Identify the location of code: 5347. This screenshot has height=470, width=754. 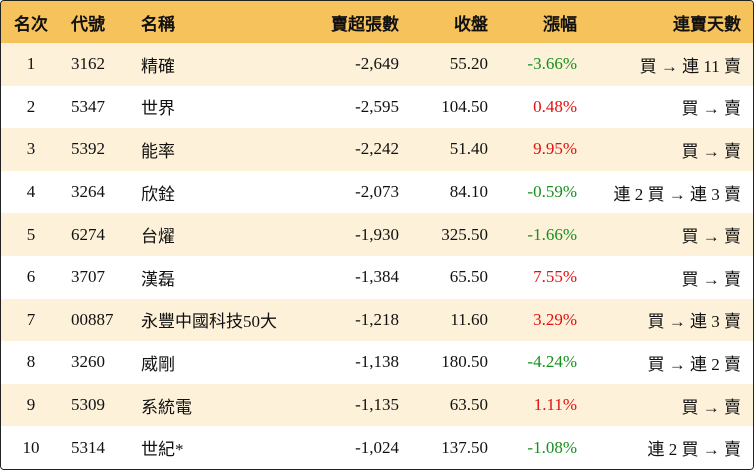
(88, 106).